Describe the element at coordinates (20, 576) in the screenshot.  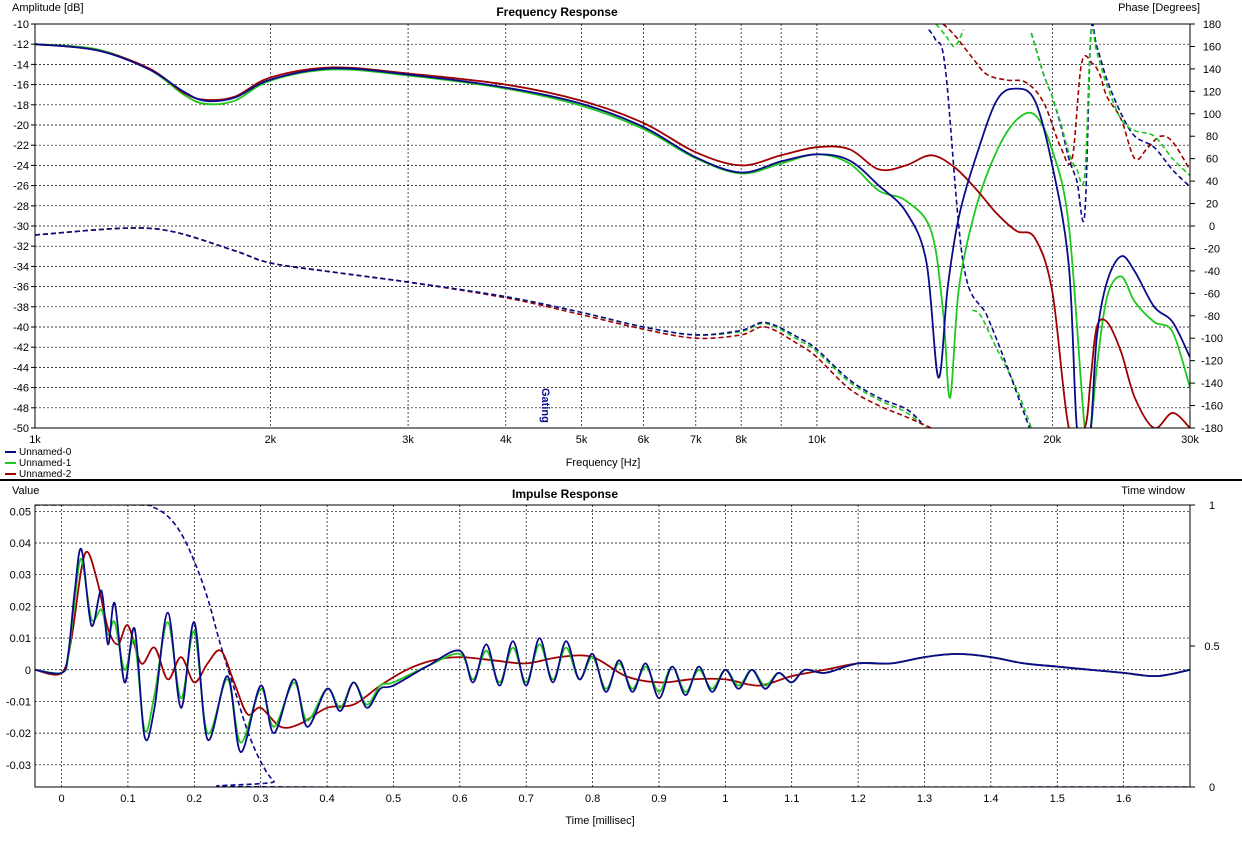
I see `impulse-y-tick-label: 0.03` at that location.